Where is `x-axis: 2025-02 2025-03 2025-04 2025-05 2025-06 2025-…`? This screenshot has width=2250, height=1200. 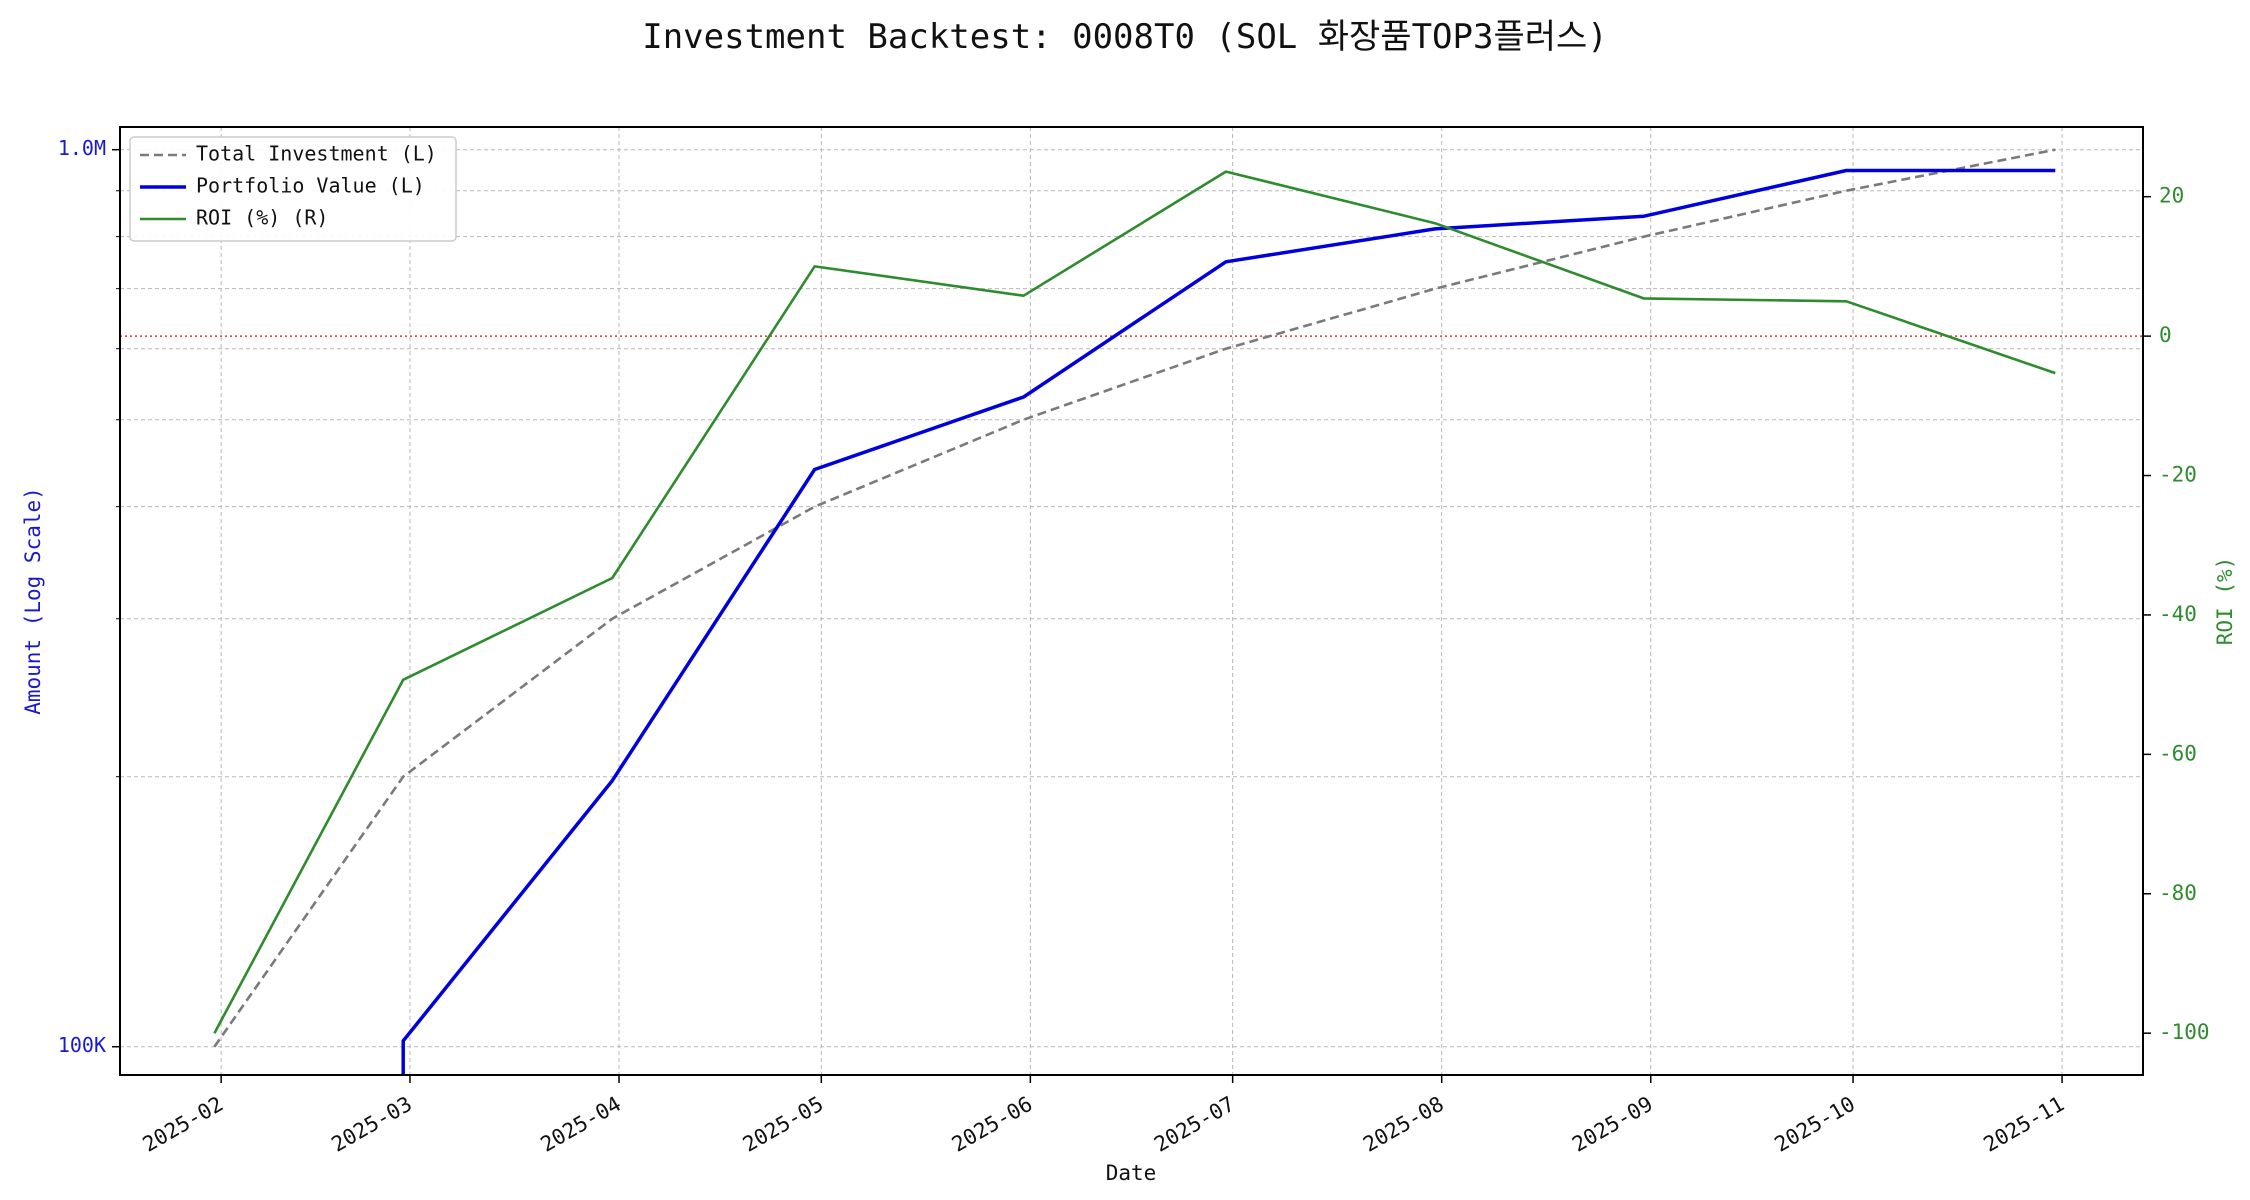
x-axis: 2025-02 2025-03 2025-04 2025-05 2025-06 2025-… is located at coordinates (1104, 1116).